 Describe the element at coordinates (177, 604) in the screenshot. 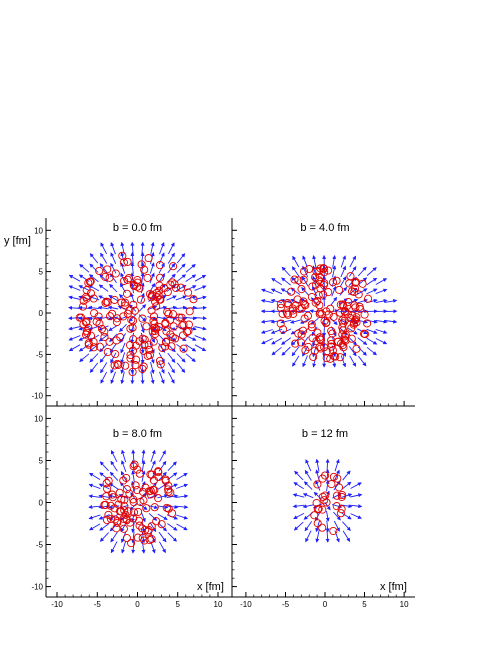

I see `x-tick-label: 5` at that location.